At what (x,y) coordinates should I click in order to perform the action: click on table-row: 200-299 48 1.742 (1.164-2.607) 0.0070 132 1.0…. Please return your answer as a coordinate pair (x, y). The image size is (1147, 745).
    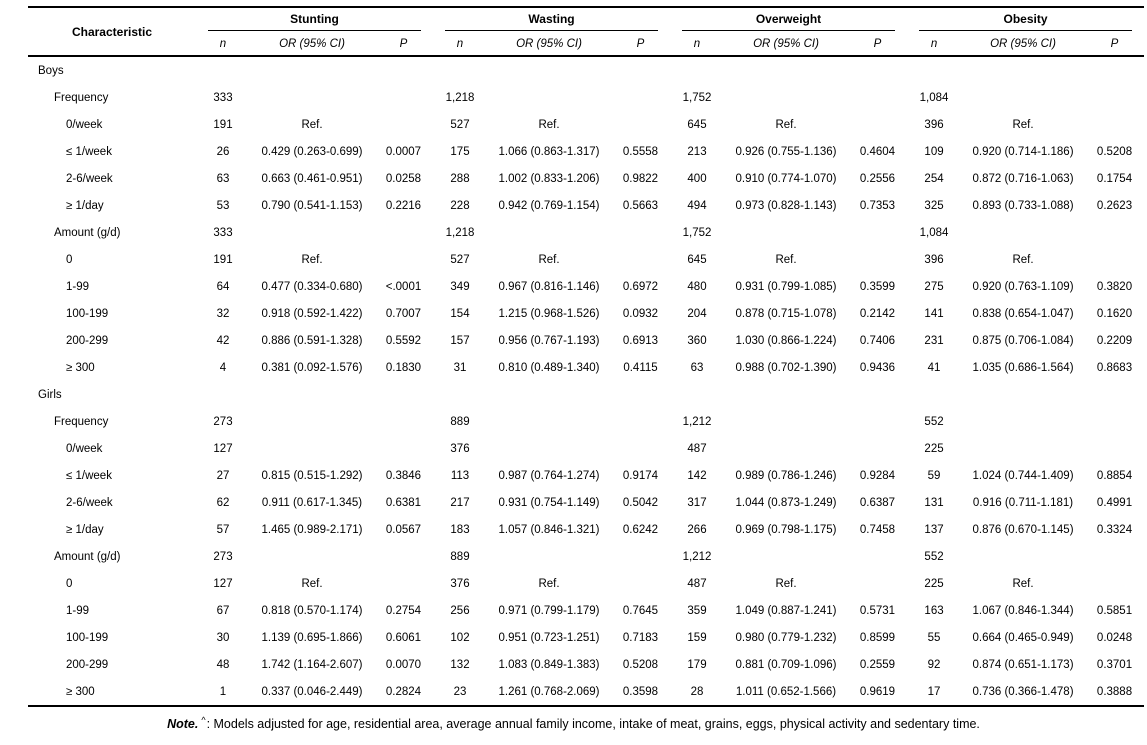
    Looking at the image, I should click on (586, 664).